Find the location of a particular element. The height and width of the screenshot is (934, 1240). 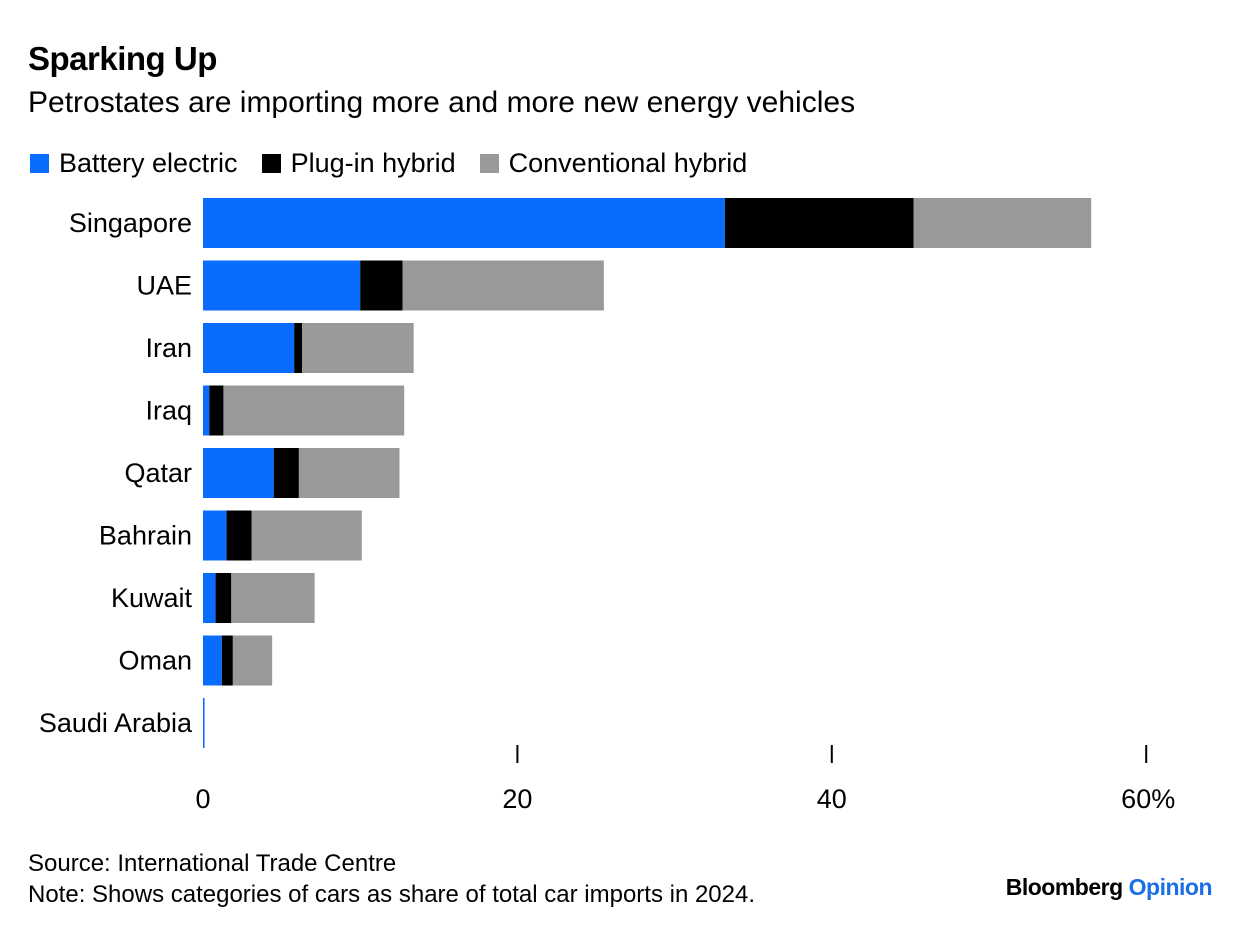

x-tick-label-20: 20 is located at coordinates (517, 799).